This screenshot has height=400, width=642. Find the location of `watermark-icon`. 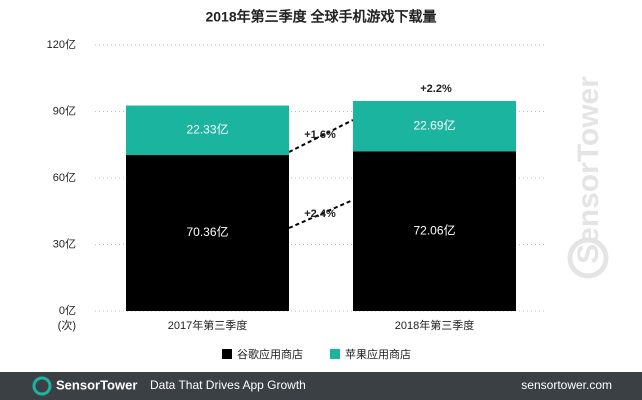

watermark-icon is located at coordinates (588, 258).